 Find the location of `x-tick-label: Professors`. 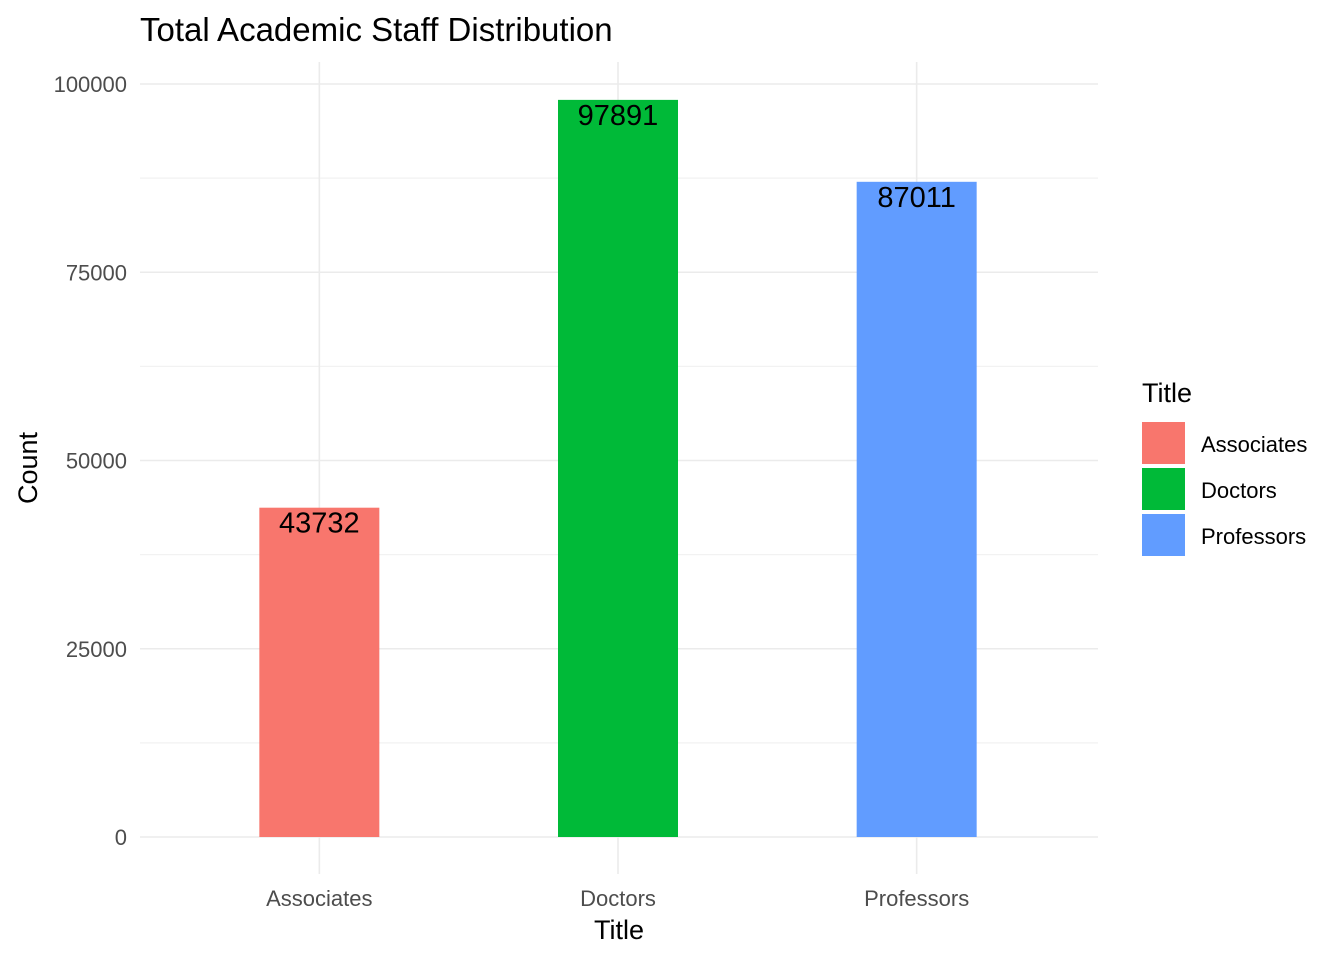

x-tick-label: Professors is located at coordinates (916, 898).